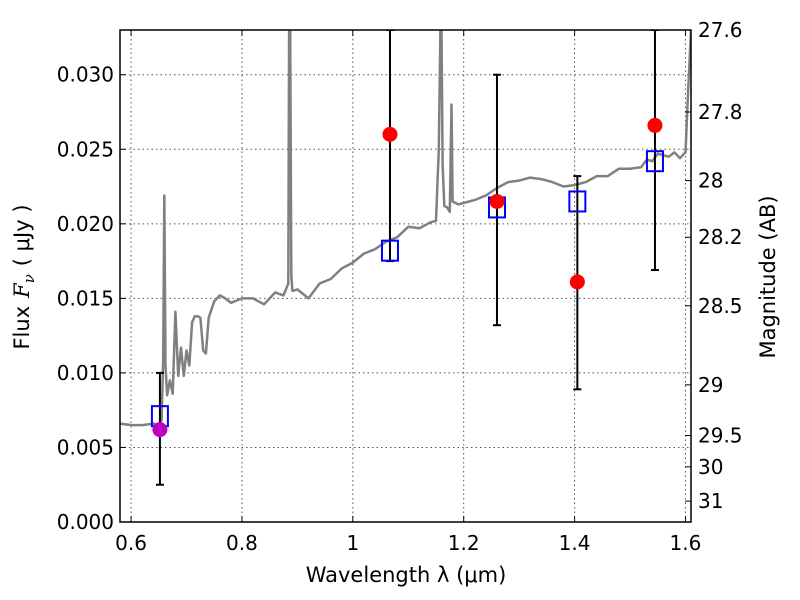  I want to click on y2-tick-label: 28, so click(710, 181).